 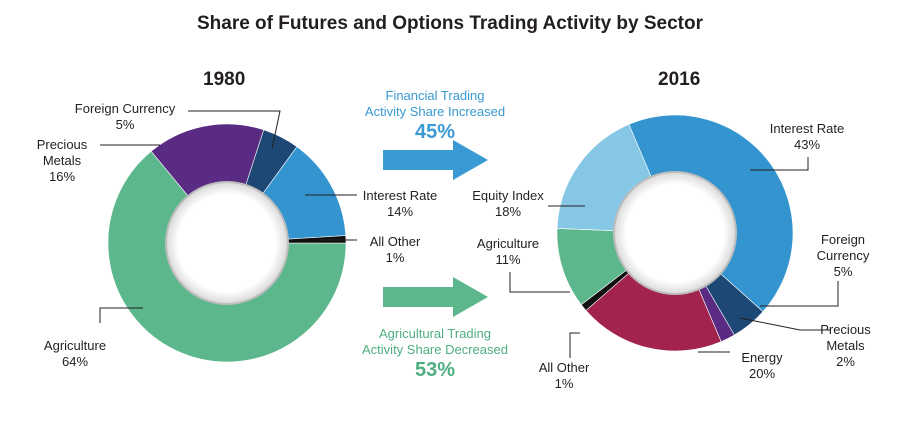 What do you see at coordinates (435, 160) in the screenshot?
I see `financial-arrow-icon` at bounding box center [435, 160].